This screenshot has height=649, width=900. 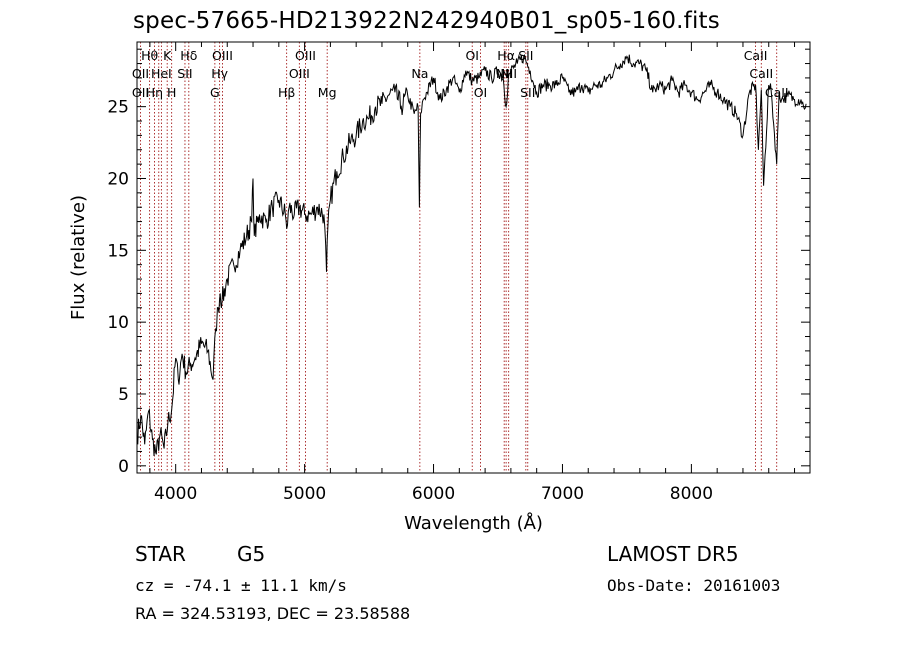 I want to click on release-label: LAMOST DR5, so click(x=673, y=554).